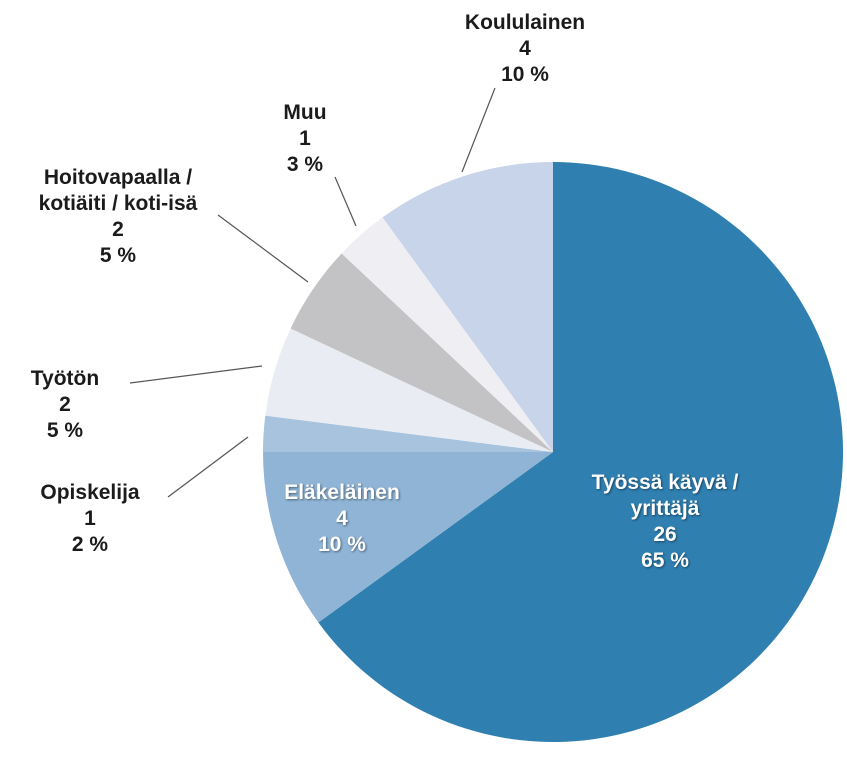 Image resolution: width=847 pixels, height=757 pixels. I want to click on label-categories: Työtön, so click(65, 378).